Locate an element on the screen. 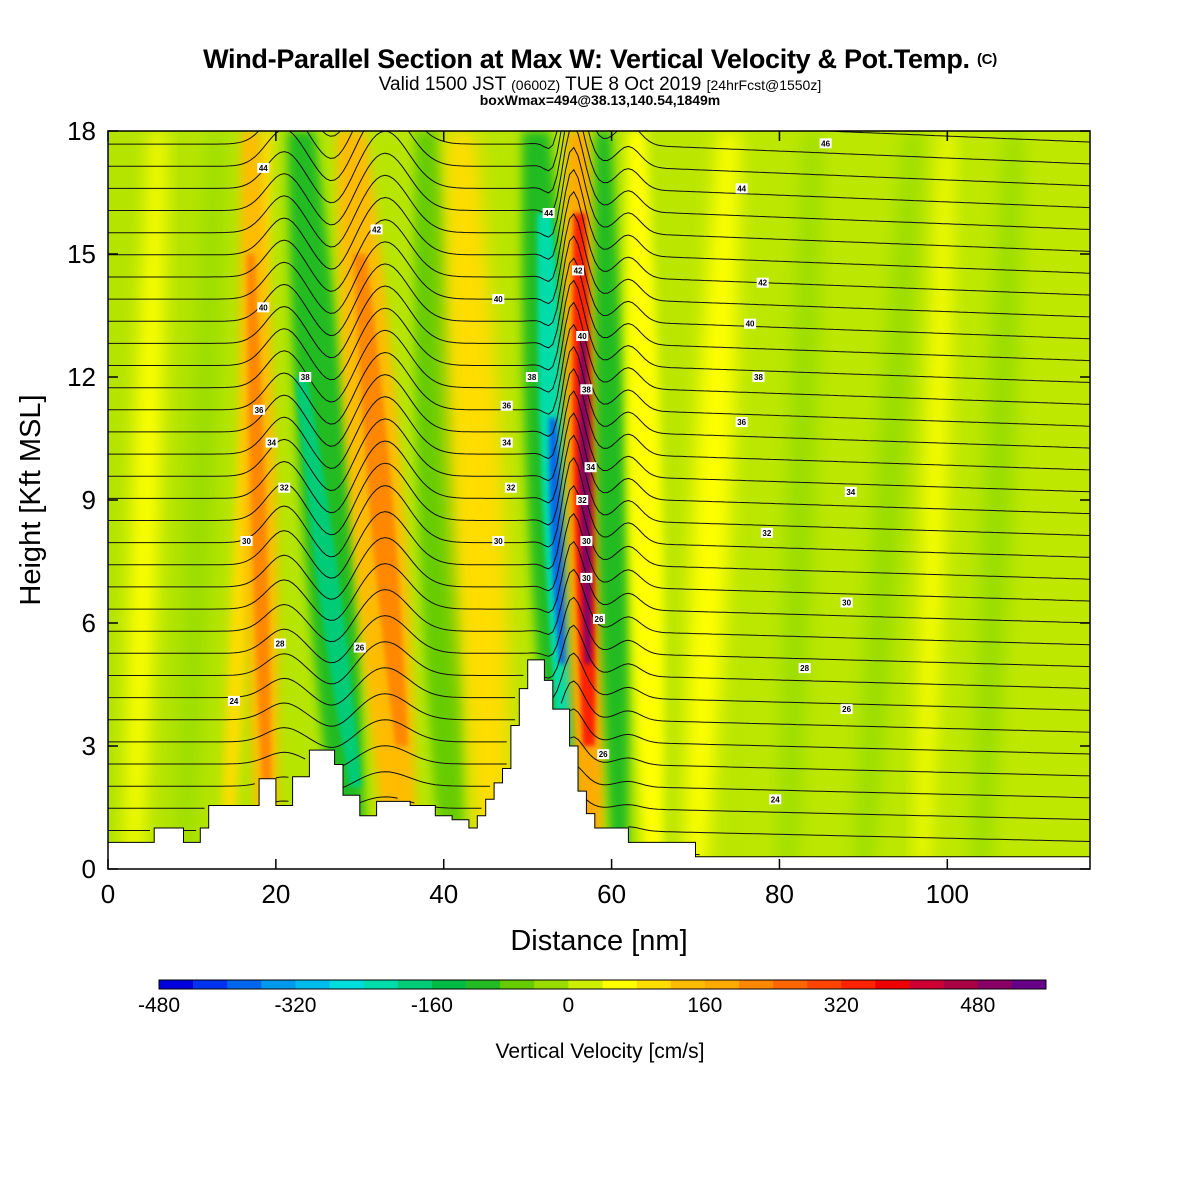 Image resolution: width=1200 pixels, height=1200 pixels. theta-label-text: 24 is located at coordinates (233, 701).